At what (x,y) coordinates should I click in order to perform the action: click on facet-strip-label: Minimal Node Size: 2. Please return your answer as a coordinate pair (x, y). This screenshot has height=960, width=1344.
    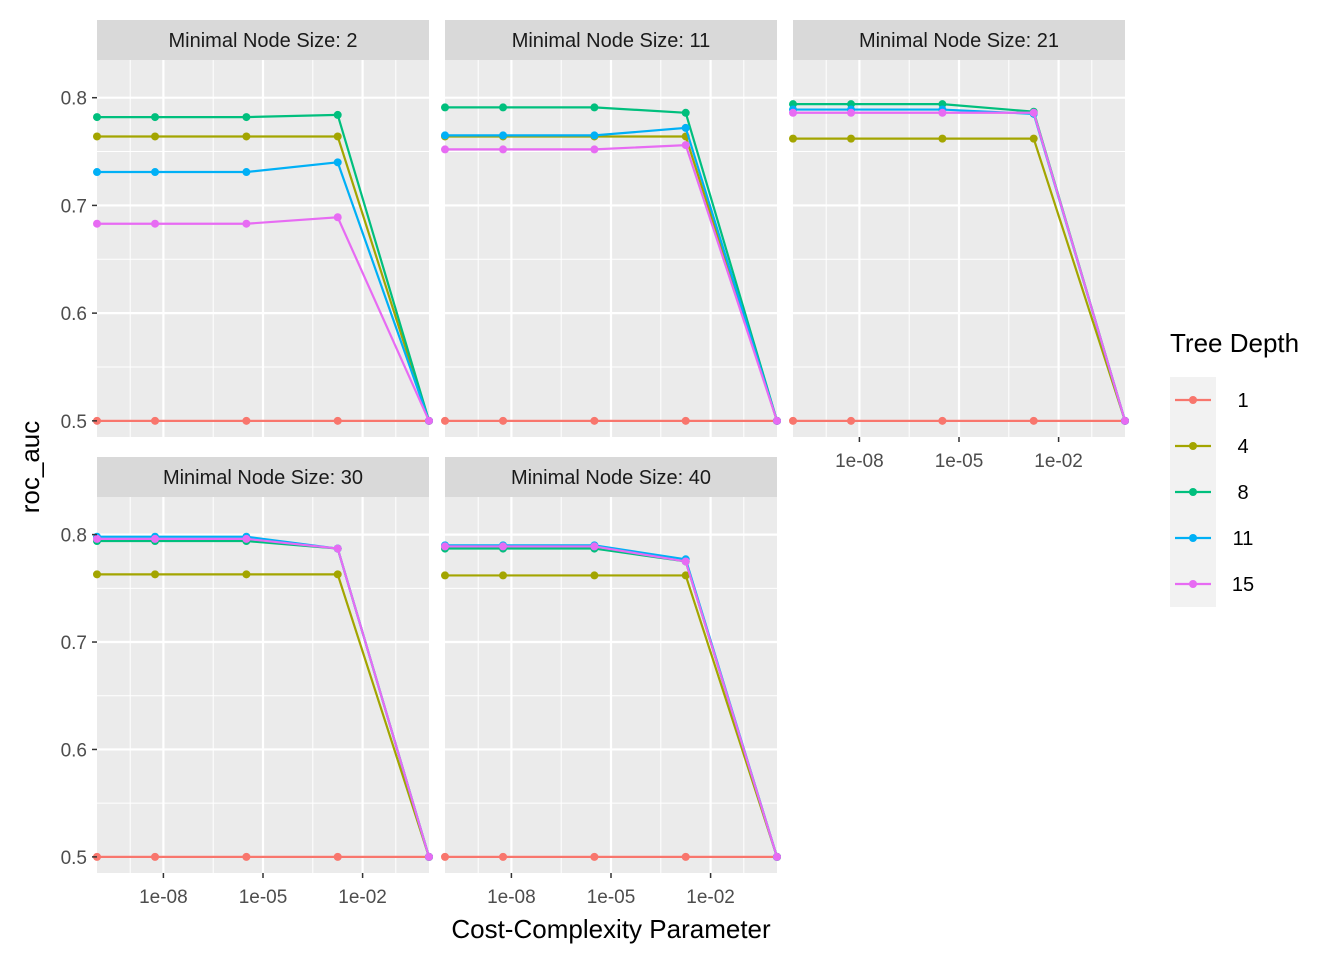
    Looking at the image, I should click on (263, 41).